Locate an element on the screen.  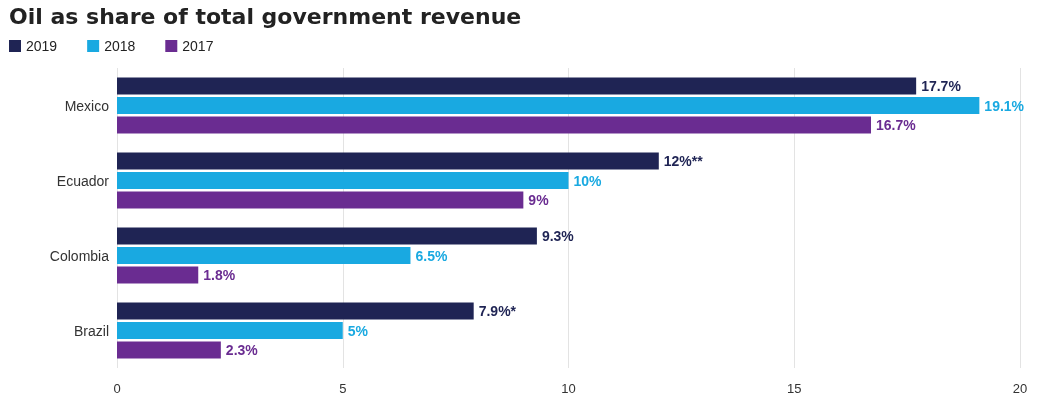
x-tick-label: 5 is located at coordinates (343, 388).